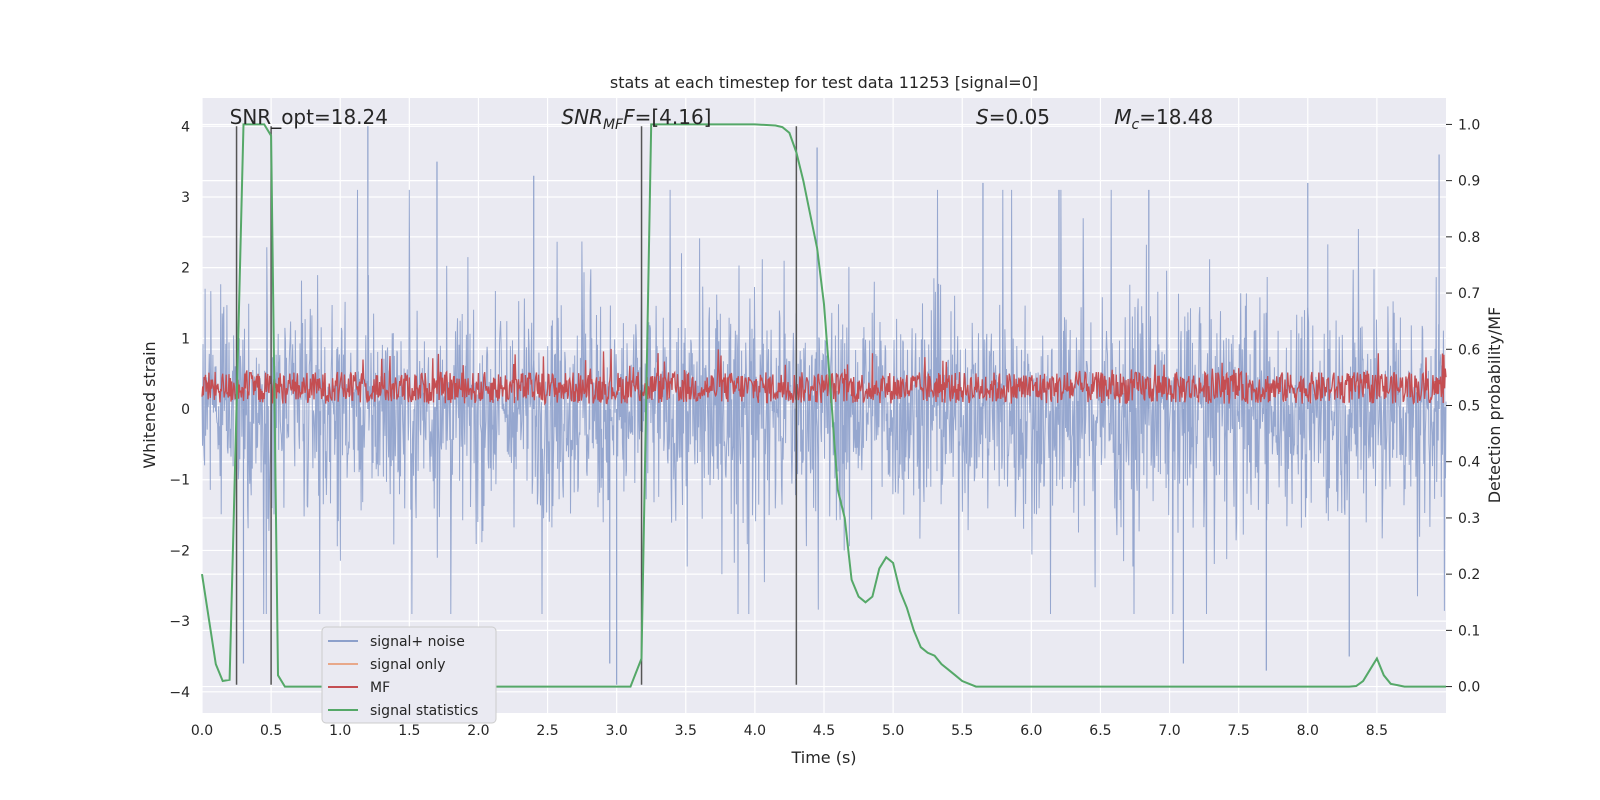 The image size is (1600, 800). I want to click on x-tick-label: 6.0, so click(1031, 731).